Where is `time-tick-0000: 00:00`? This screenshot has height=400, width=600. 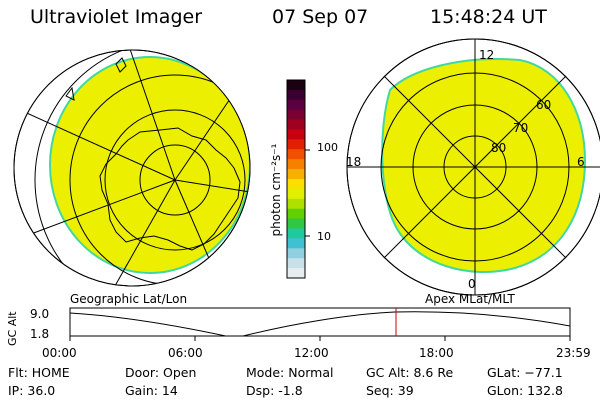
time-tick-0000: 00:00 is located at coordinates (59, 353).